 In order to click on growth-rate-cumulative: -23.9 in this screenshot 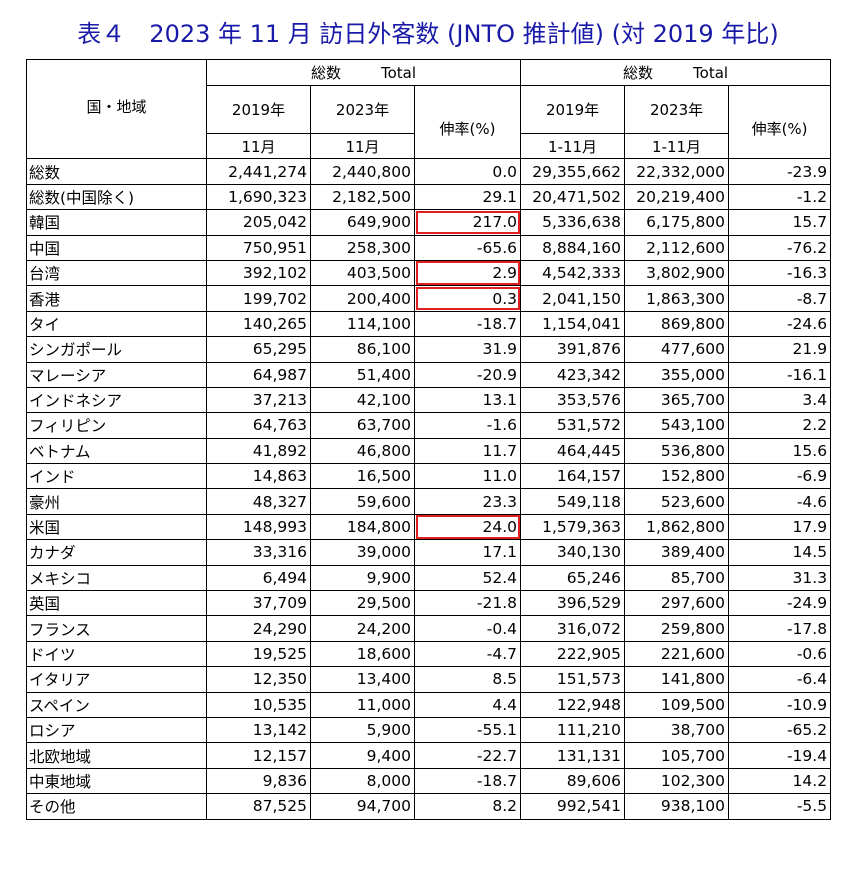, I will do `click(780, 171)`.